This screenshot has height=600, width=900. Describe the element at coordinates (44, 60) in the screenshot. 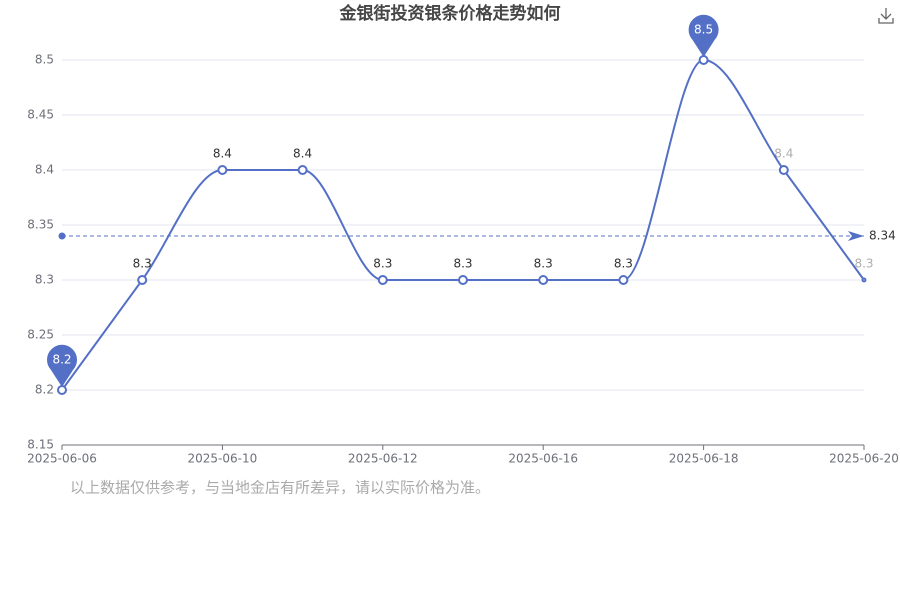

I see `y-tick-label: 8.5` at that location.